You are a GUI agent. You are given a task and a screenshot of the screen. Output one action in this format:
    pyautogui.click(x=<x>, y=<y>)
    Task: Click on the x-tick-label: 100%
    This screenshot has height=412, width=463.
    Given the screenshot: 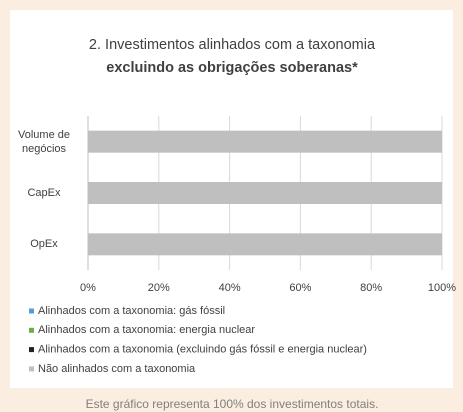 What is the action you would take?
    pyautogui.click(x=442, y=288)
    